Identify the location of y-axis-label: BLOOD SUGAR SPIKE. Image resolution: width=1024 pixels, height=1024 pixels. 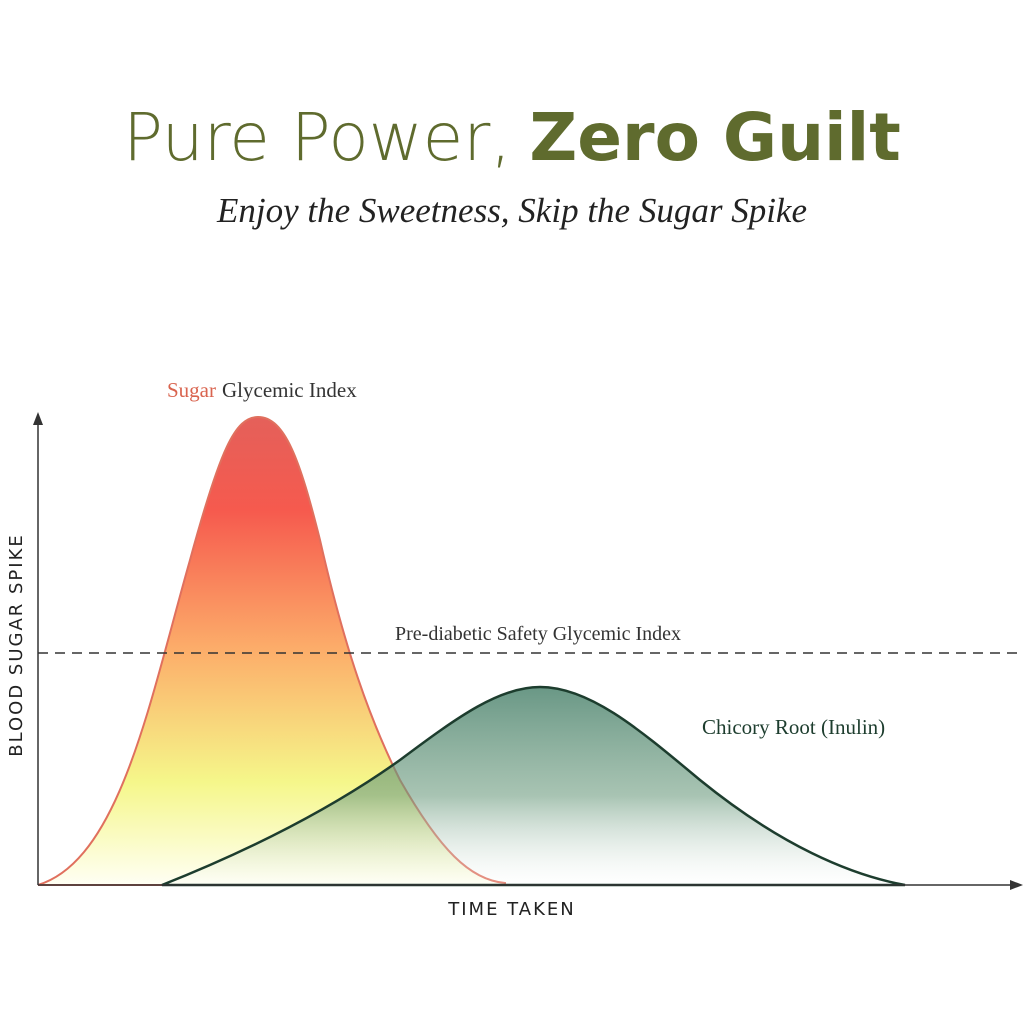
(16, 645).